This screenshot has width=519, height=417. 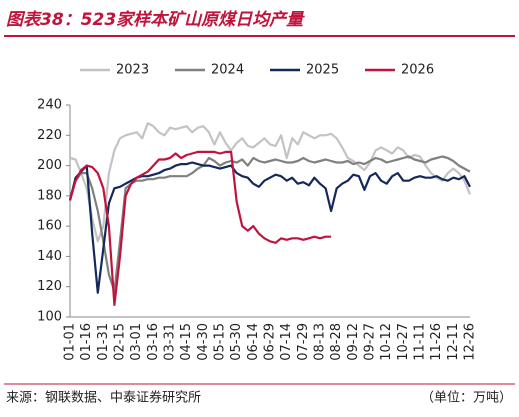 I want to click on x-tick-label: 12-26, so click(x=470, y=342).